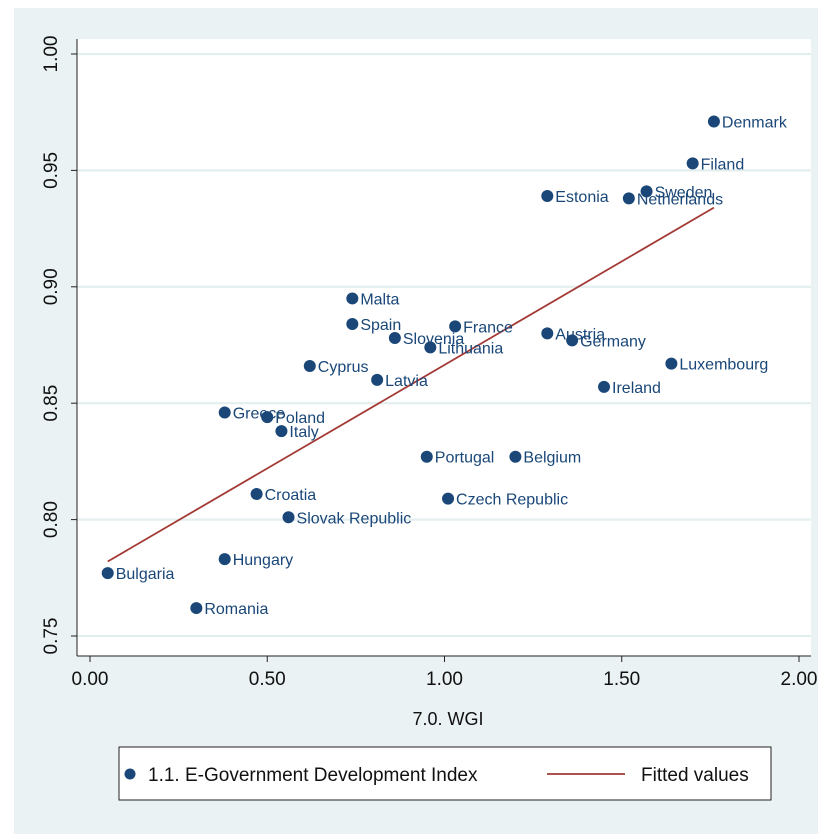  I want to click on data-point-label: Slovenia, so click(433, 339).